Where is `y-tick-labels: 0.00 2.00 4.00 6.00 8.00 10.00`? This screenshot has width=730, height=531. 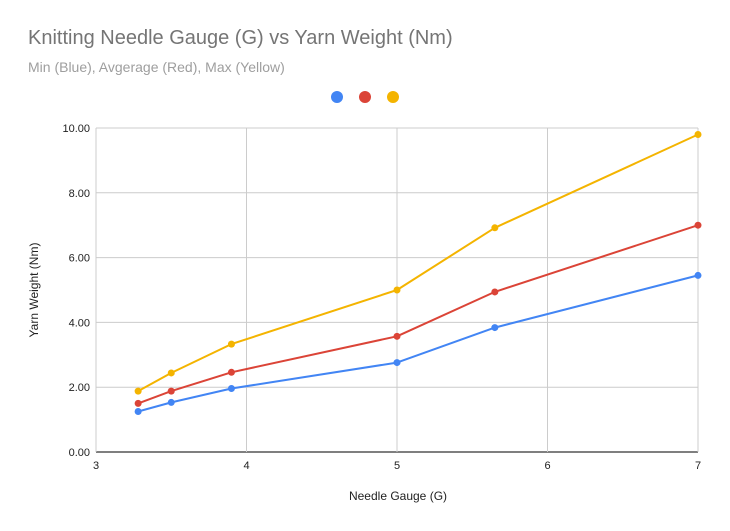 y-tick-labels: 0.00 2.00 4.00 6.00 8.00 10.00 is located at coordinates (76, 291).